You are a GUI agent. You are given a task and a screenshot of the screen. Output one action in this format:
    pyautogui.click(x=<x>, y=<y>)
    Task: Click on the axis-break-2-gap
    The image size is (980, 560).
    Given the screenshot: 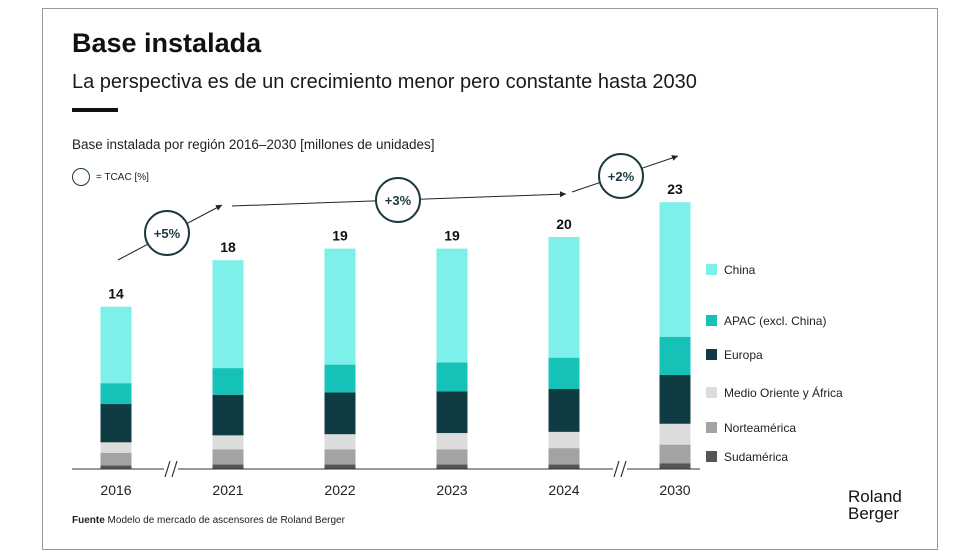 What is the action you would take?
    pyautogui.click(x=620, y=468)
    